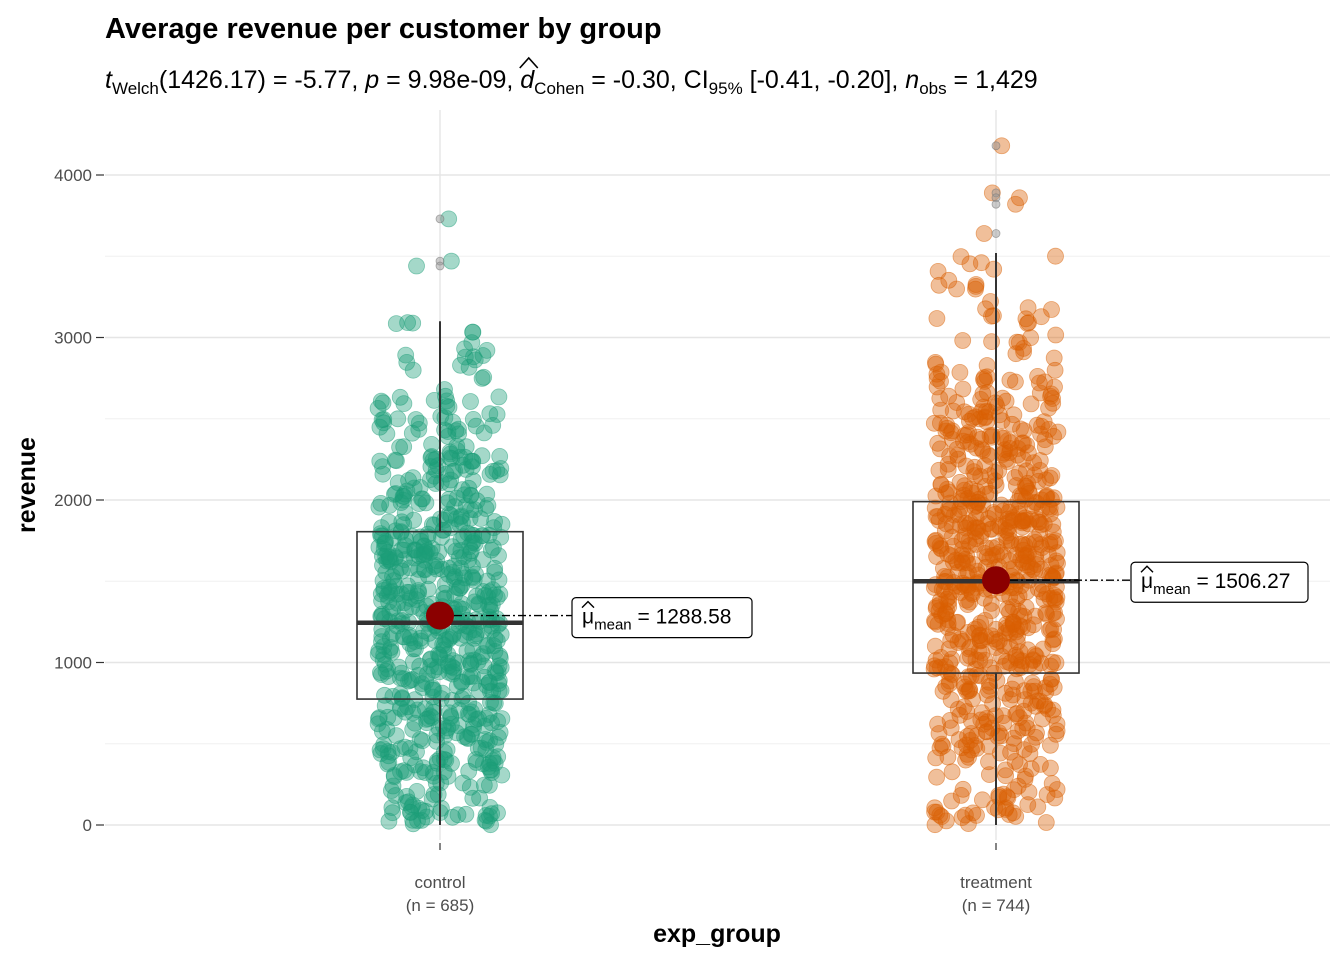  I want to click on subtitle-n-symbol: n, so click(912, 80).